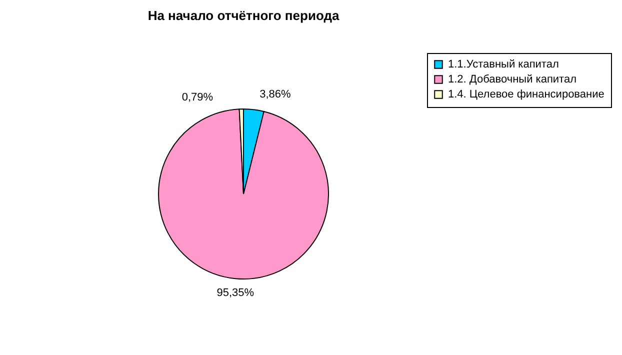  Describe the element at coordinates (235, 292) in the screenshot. I see `data-label: 95,35%` at that location.